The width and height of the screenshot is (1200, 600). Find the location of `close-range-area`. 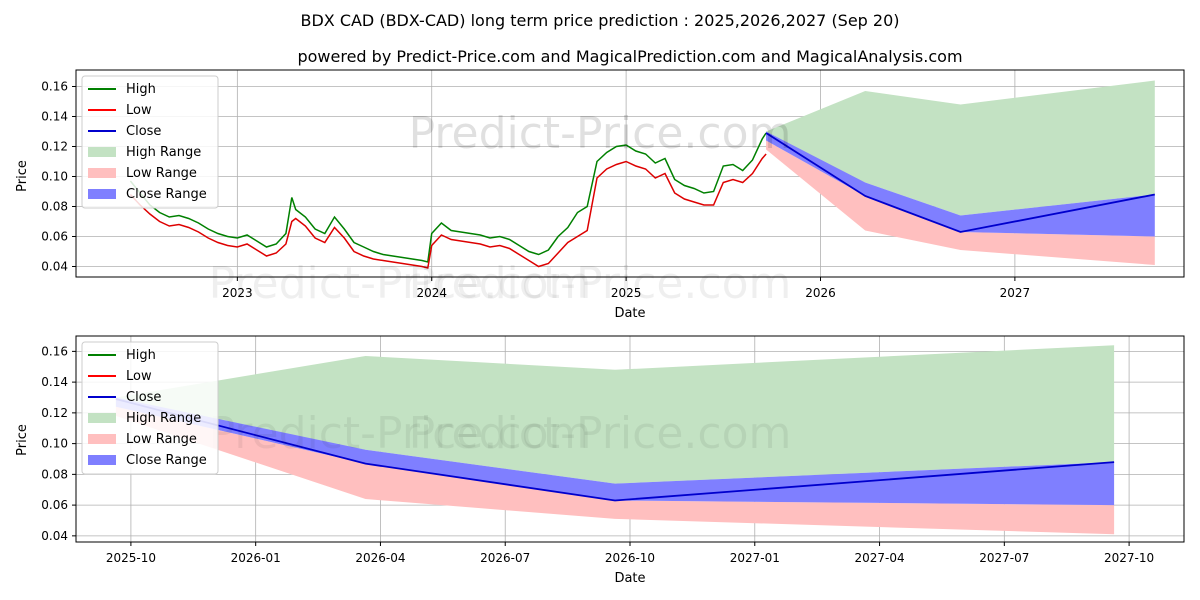

close-range-area is located at coordinates (960, 184).